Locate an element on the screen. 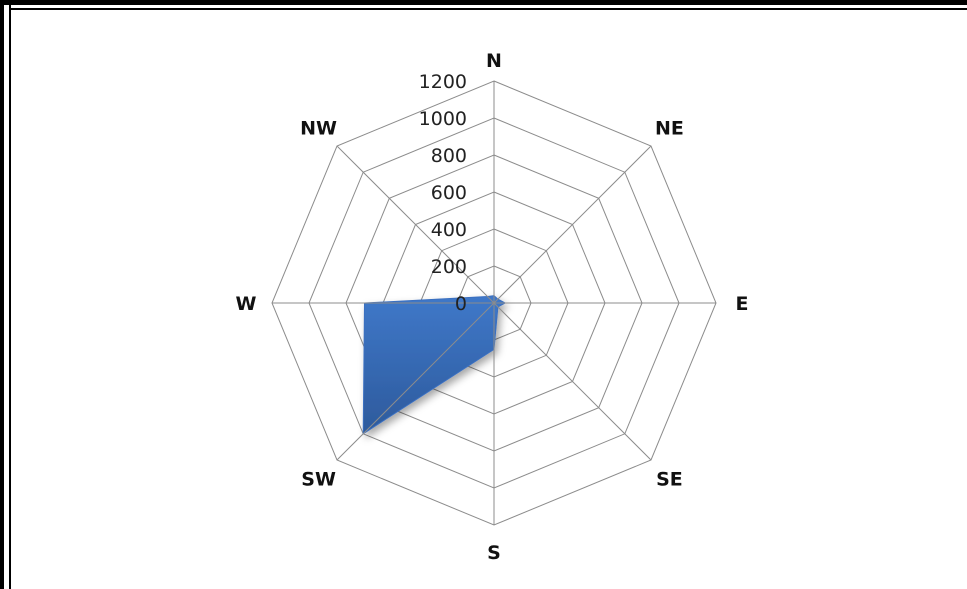  frame-border-left is located at coordinates (2, 294).